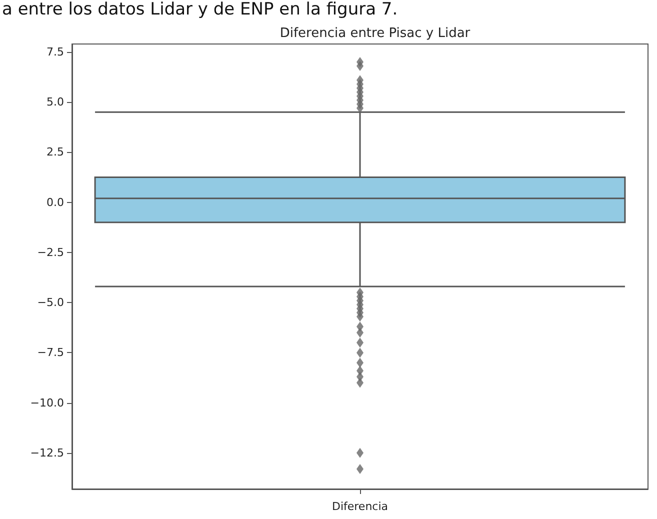 Image resolution: width=657 pixels, height=519 pixels. What do you see at coordinates (55, 202) in the screenshot?
I see `y-tick-label: 0.0` at bounding box center [55, 202].